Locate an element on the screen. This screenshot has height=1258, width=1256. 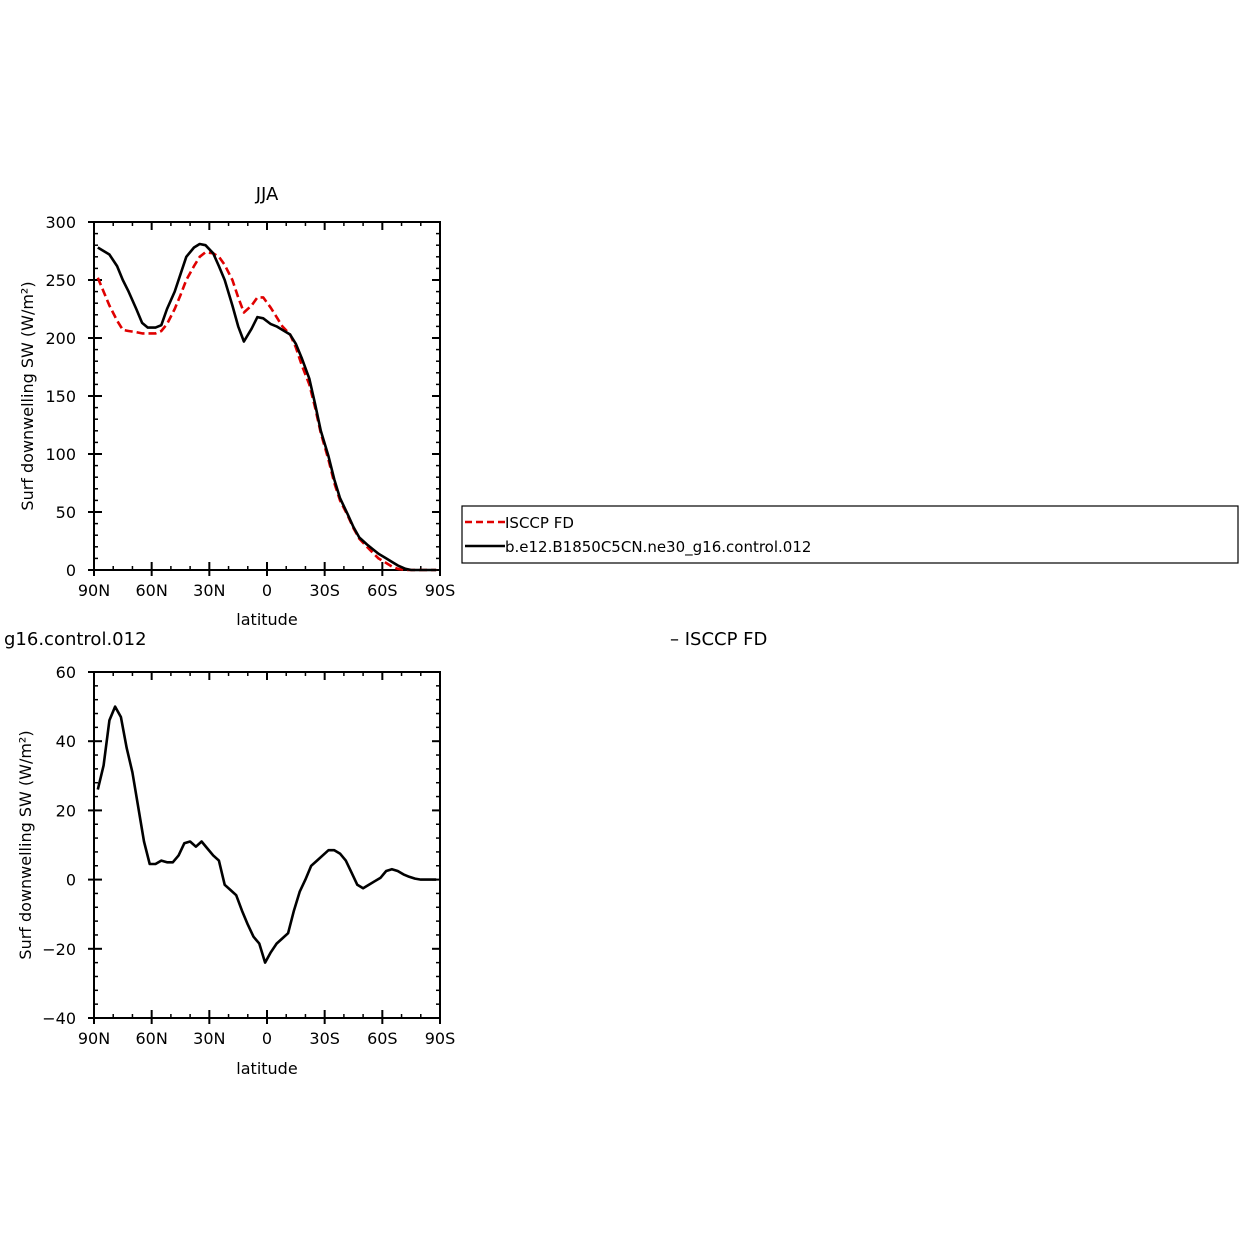
y-tick-label: −40 is located at coordinates (59, 1018).